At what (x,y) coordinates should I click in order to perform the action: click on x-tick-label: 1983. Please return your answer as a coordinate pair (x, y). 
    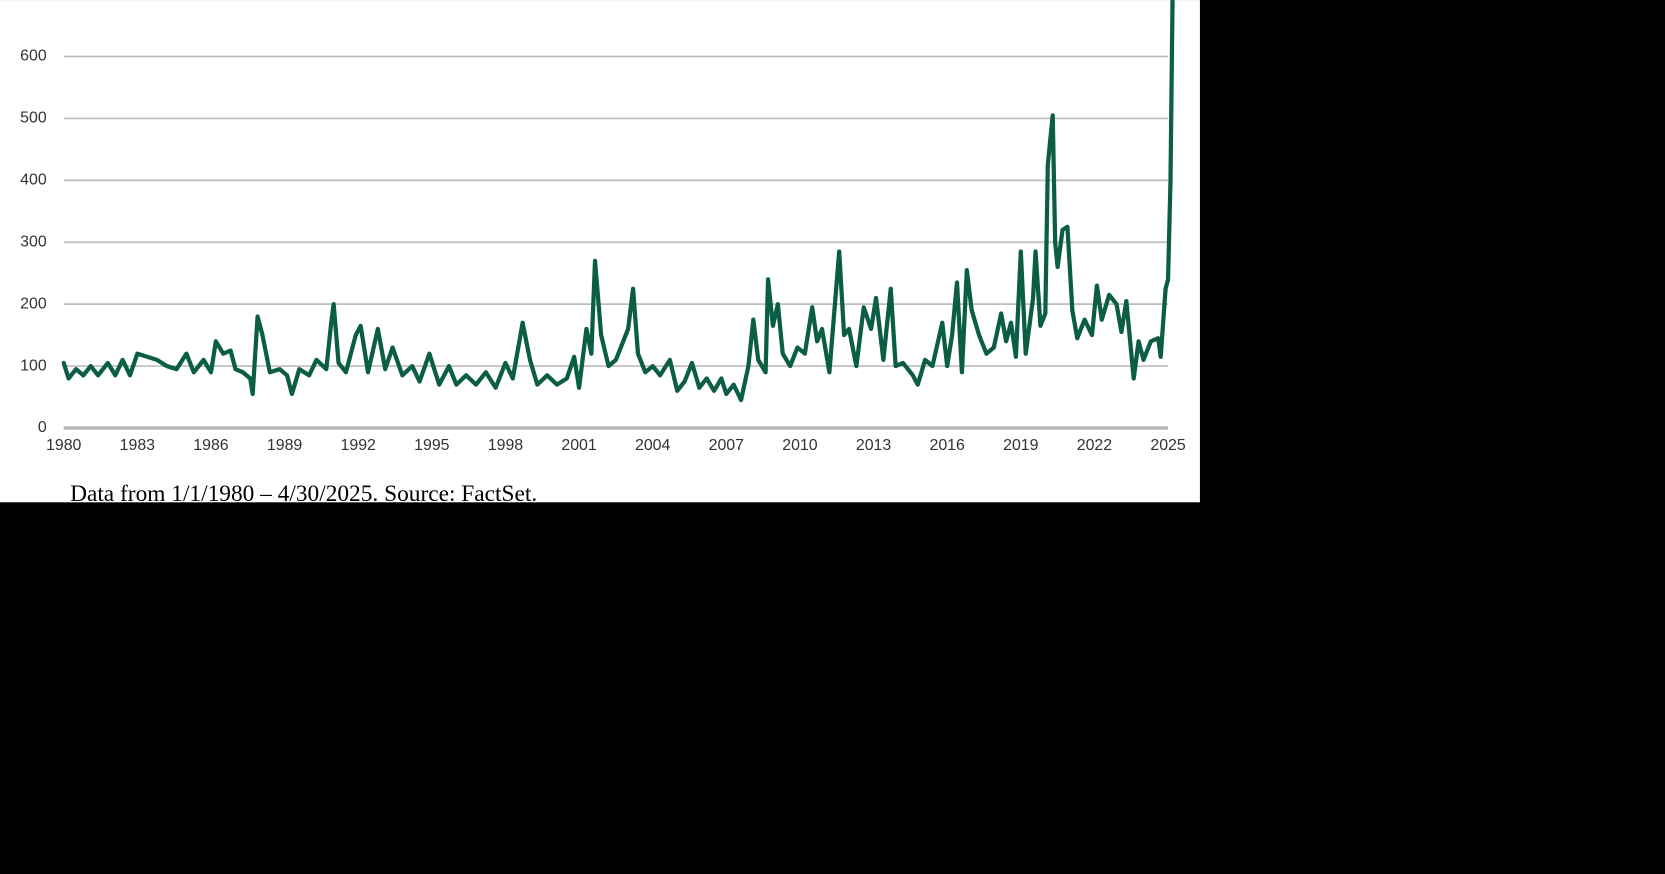
    Looking at the image, I should click on (138, 445).